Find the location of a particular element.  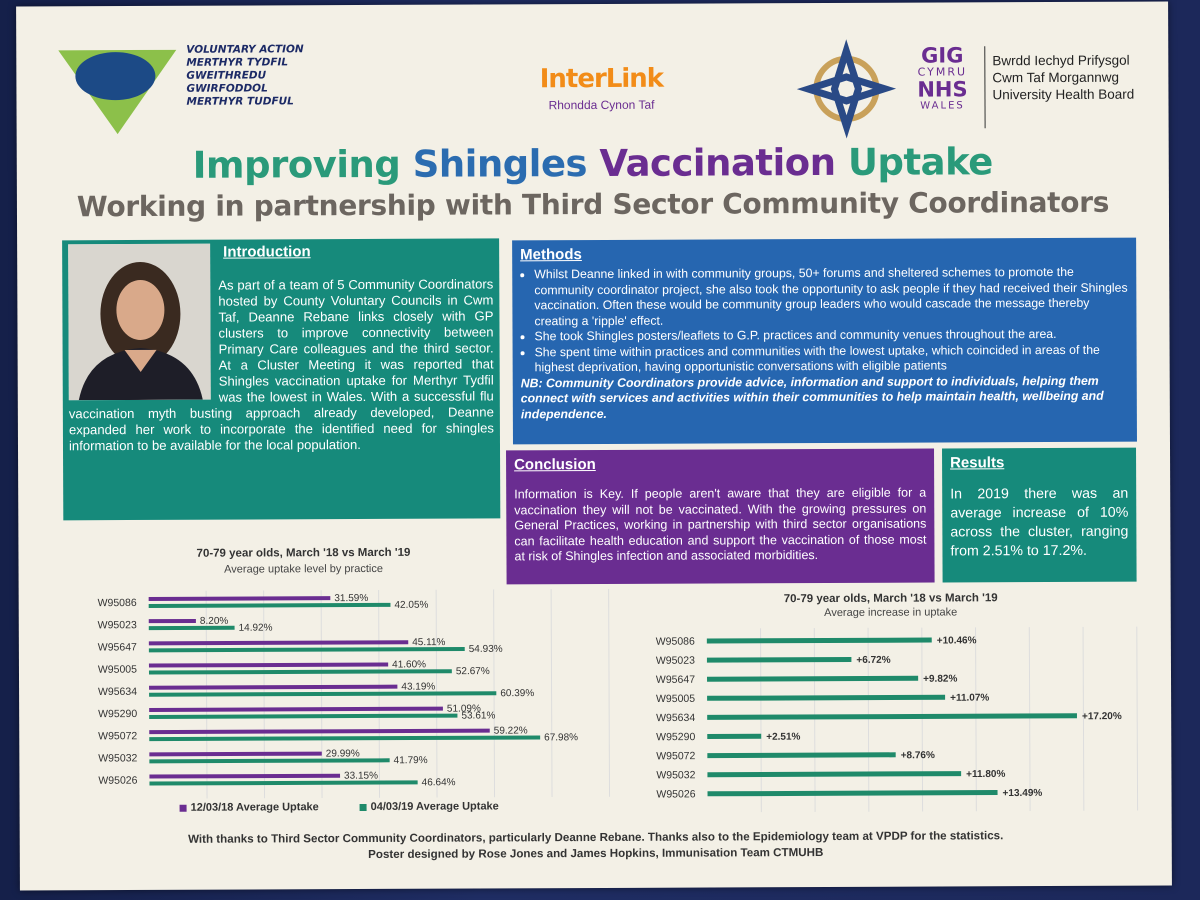

data-label: 42.05% is located at coordinates (411, 605).